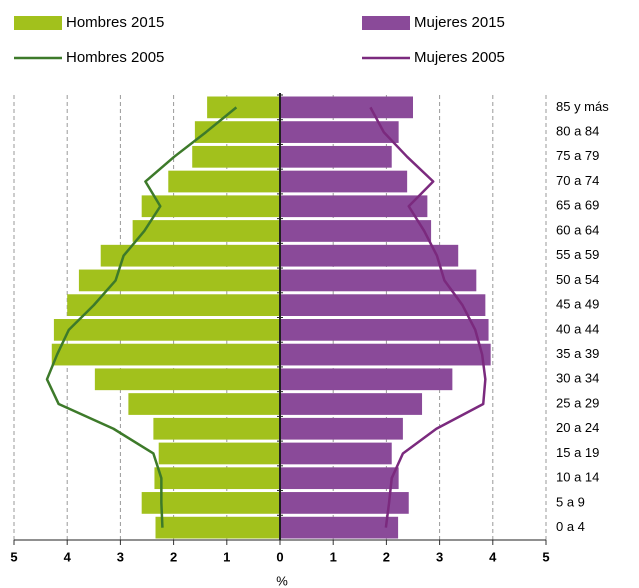 The width and height of the screenshot is (639, 588). I want to click on category-label: 30 a 34, so click(577, 378).